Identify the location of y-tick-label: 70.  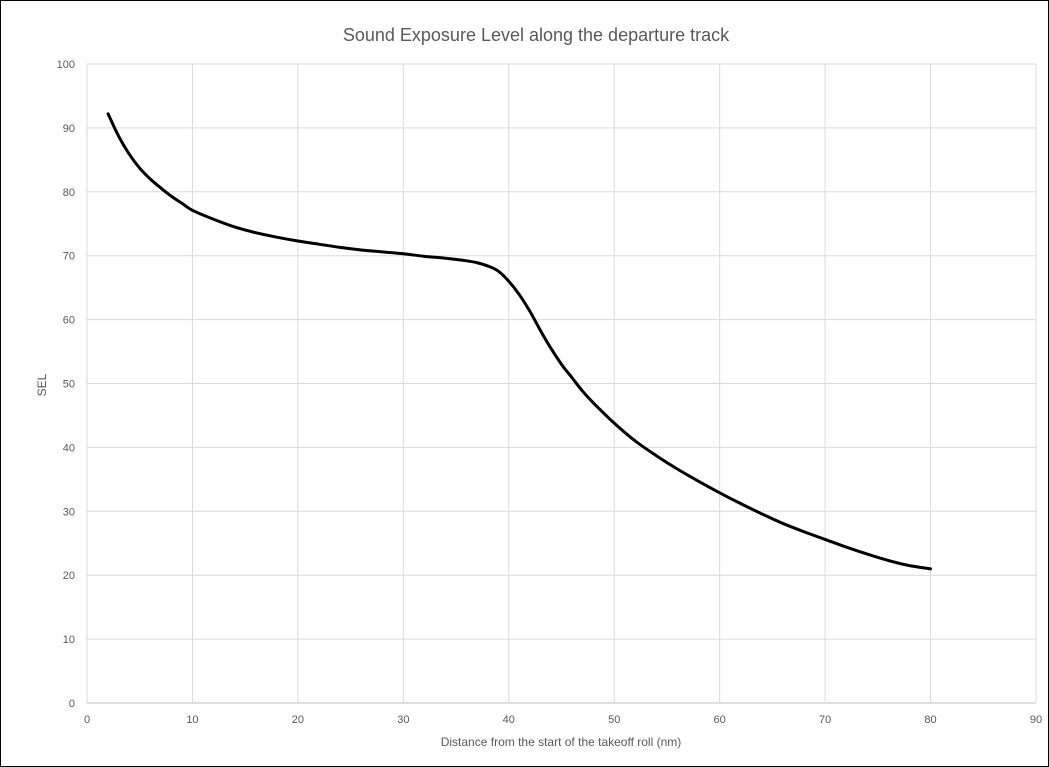
(69, 257).